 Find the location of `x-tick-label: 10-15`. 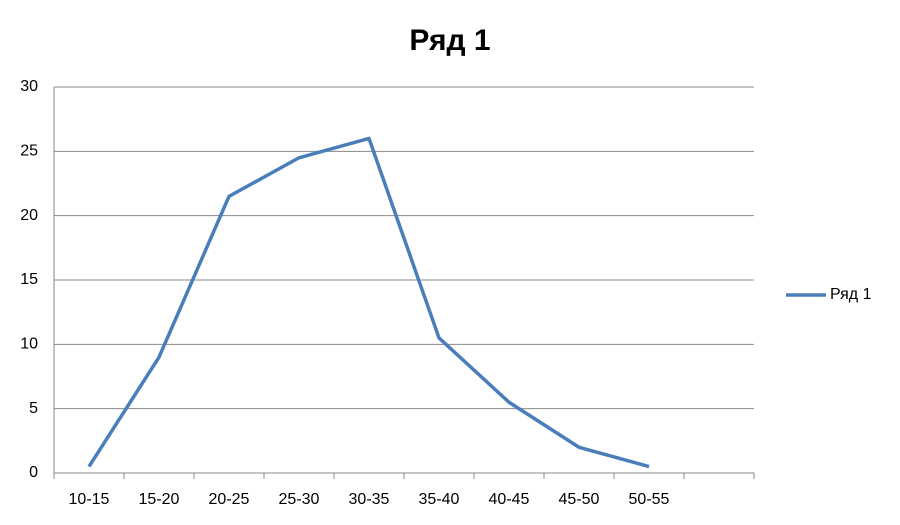

x-tick-label: 10-15 is located at coordinates (89, 499).